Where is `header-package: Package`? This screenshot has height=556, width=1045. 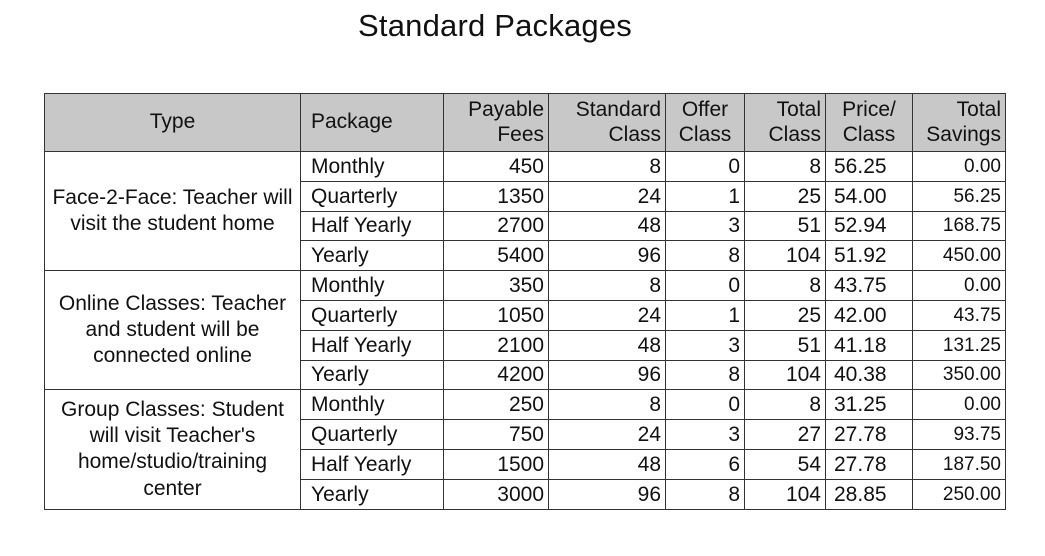 header-package: Package is located at coordinates (372, 122).